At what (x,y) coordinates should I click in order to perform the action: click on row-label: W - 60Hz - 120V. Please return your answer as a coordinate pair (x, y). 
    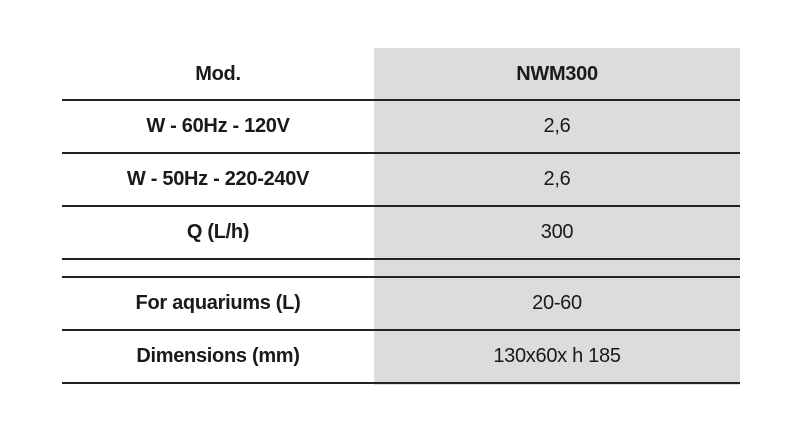
    Looking at the image, I should click on (218, 126).